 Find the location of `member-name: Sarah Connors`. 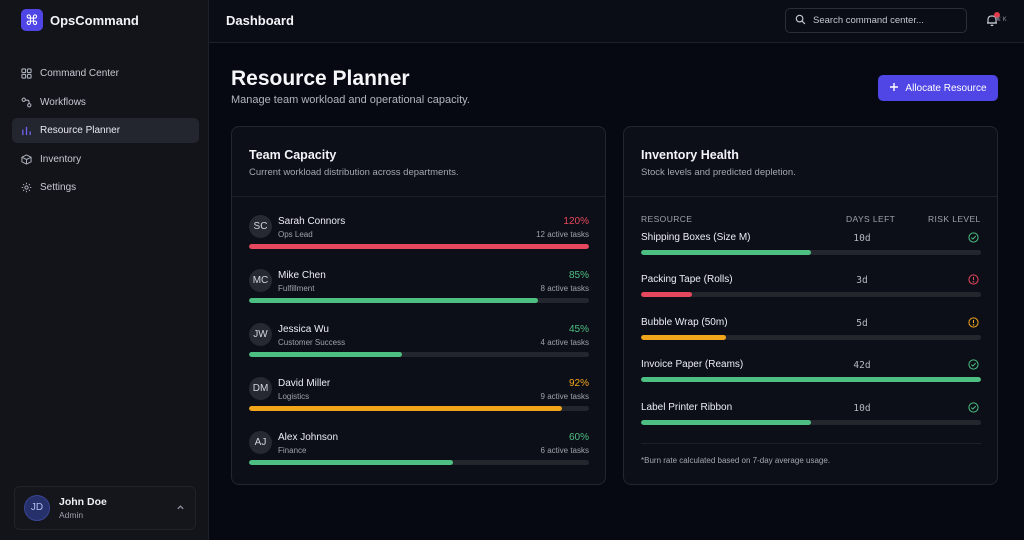

member-name: Sarah Connors is located at coordinates (312, 221).